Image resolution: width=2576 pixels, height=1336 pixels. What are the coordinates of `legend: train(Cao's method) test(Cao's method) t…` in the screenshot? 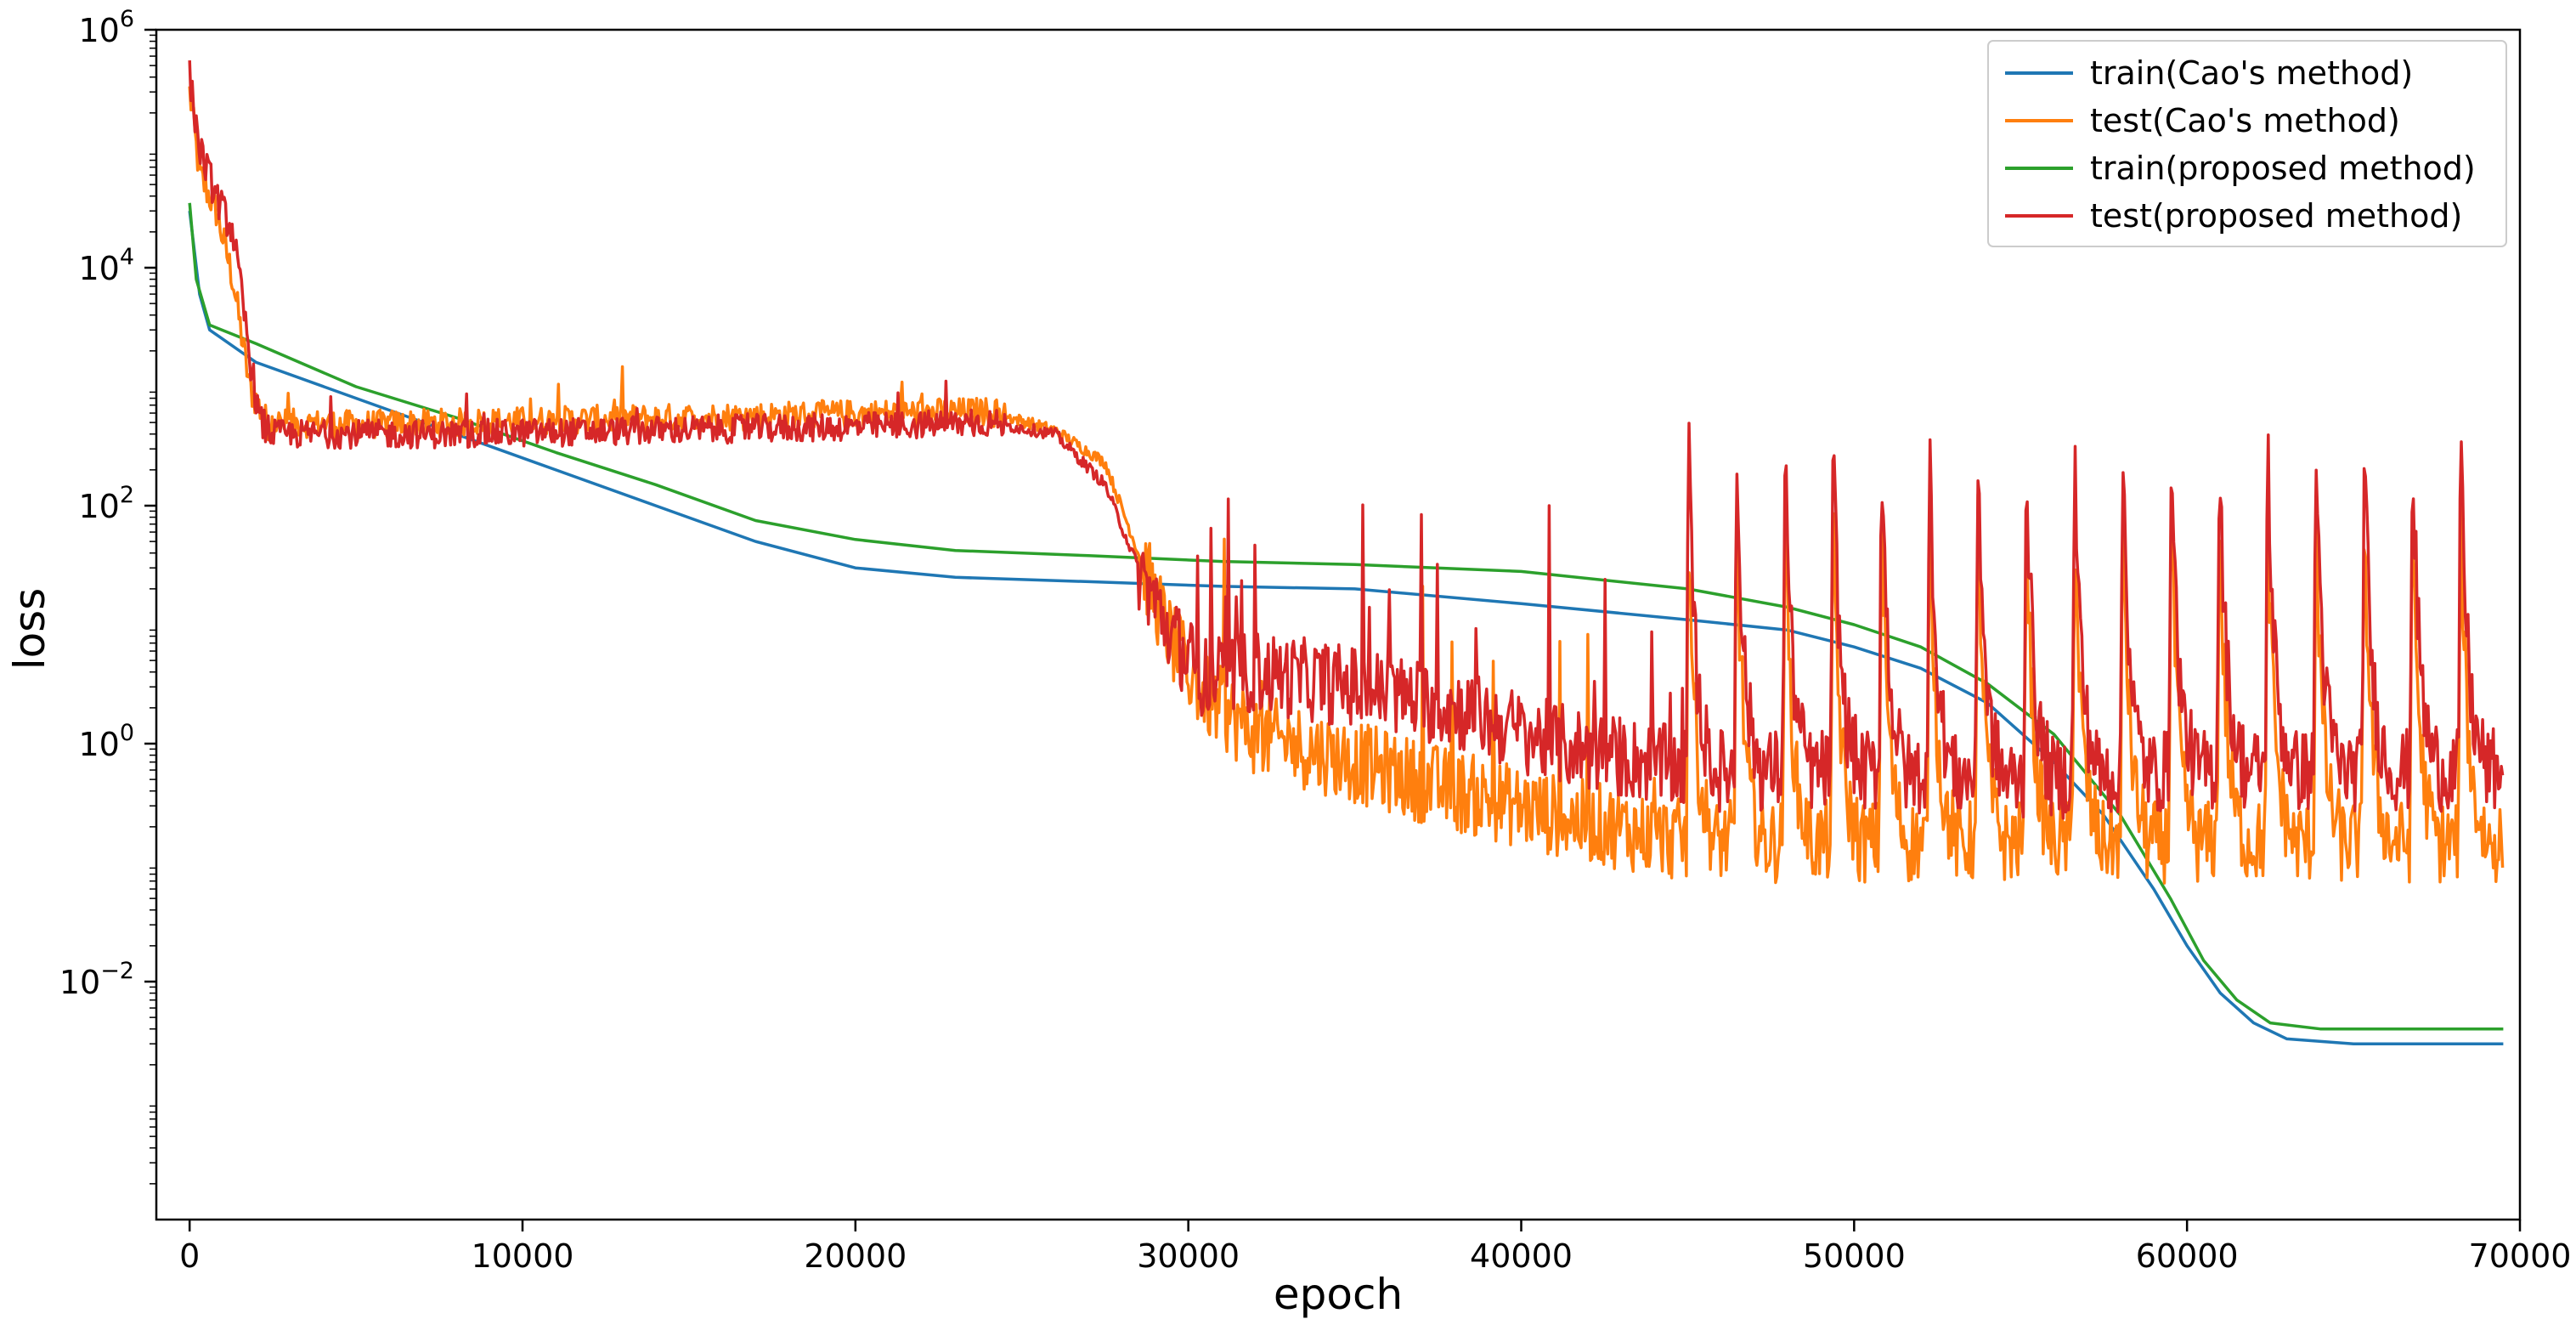 It's located at (2247, 143).